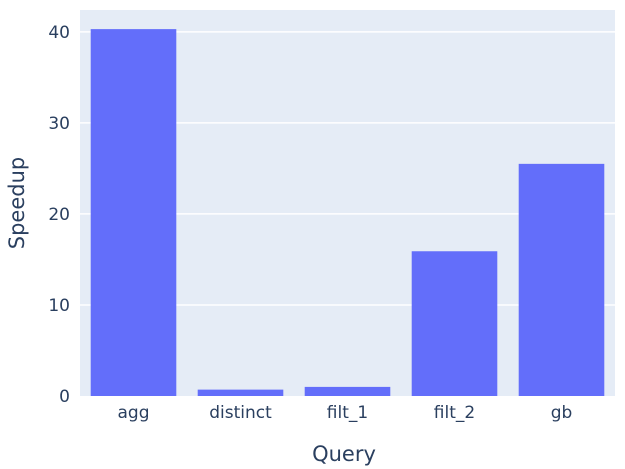 The image size is (625, 469). What do you see at coordinates (562, 413) in the screenshot?
I see `x-tick-label: gb` at bounding box center [562, 413].